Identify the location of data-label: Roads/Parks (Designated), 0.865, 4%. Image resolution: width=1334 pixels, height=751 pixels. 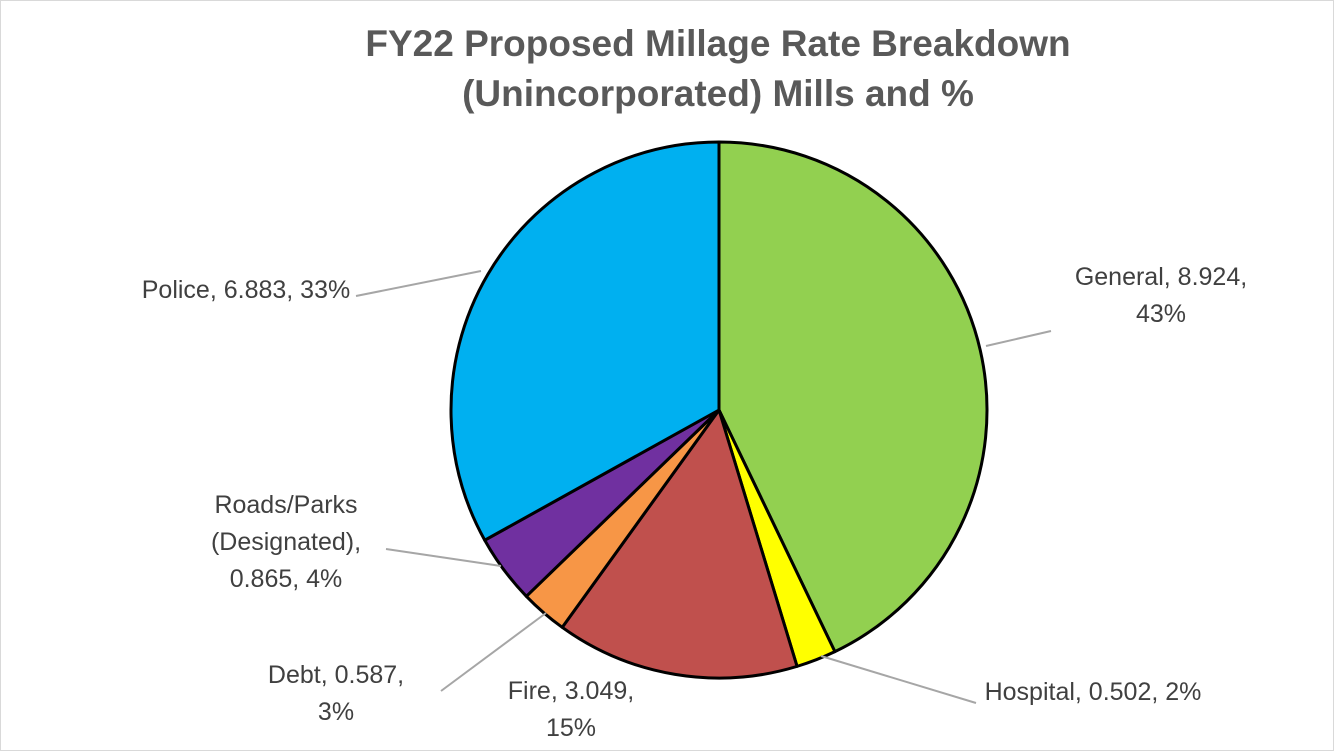
(286, 542).